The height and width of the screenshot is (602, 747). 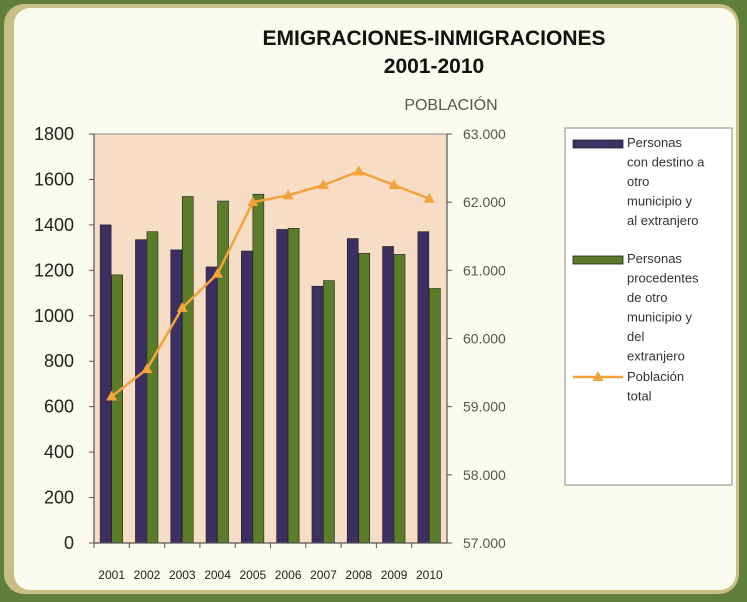 What do you see at coordinates (648, 306) in the screenshot?
I see `legend-box` at bounding box center [648, 306].